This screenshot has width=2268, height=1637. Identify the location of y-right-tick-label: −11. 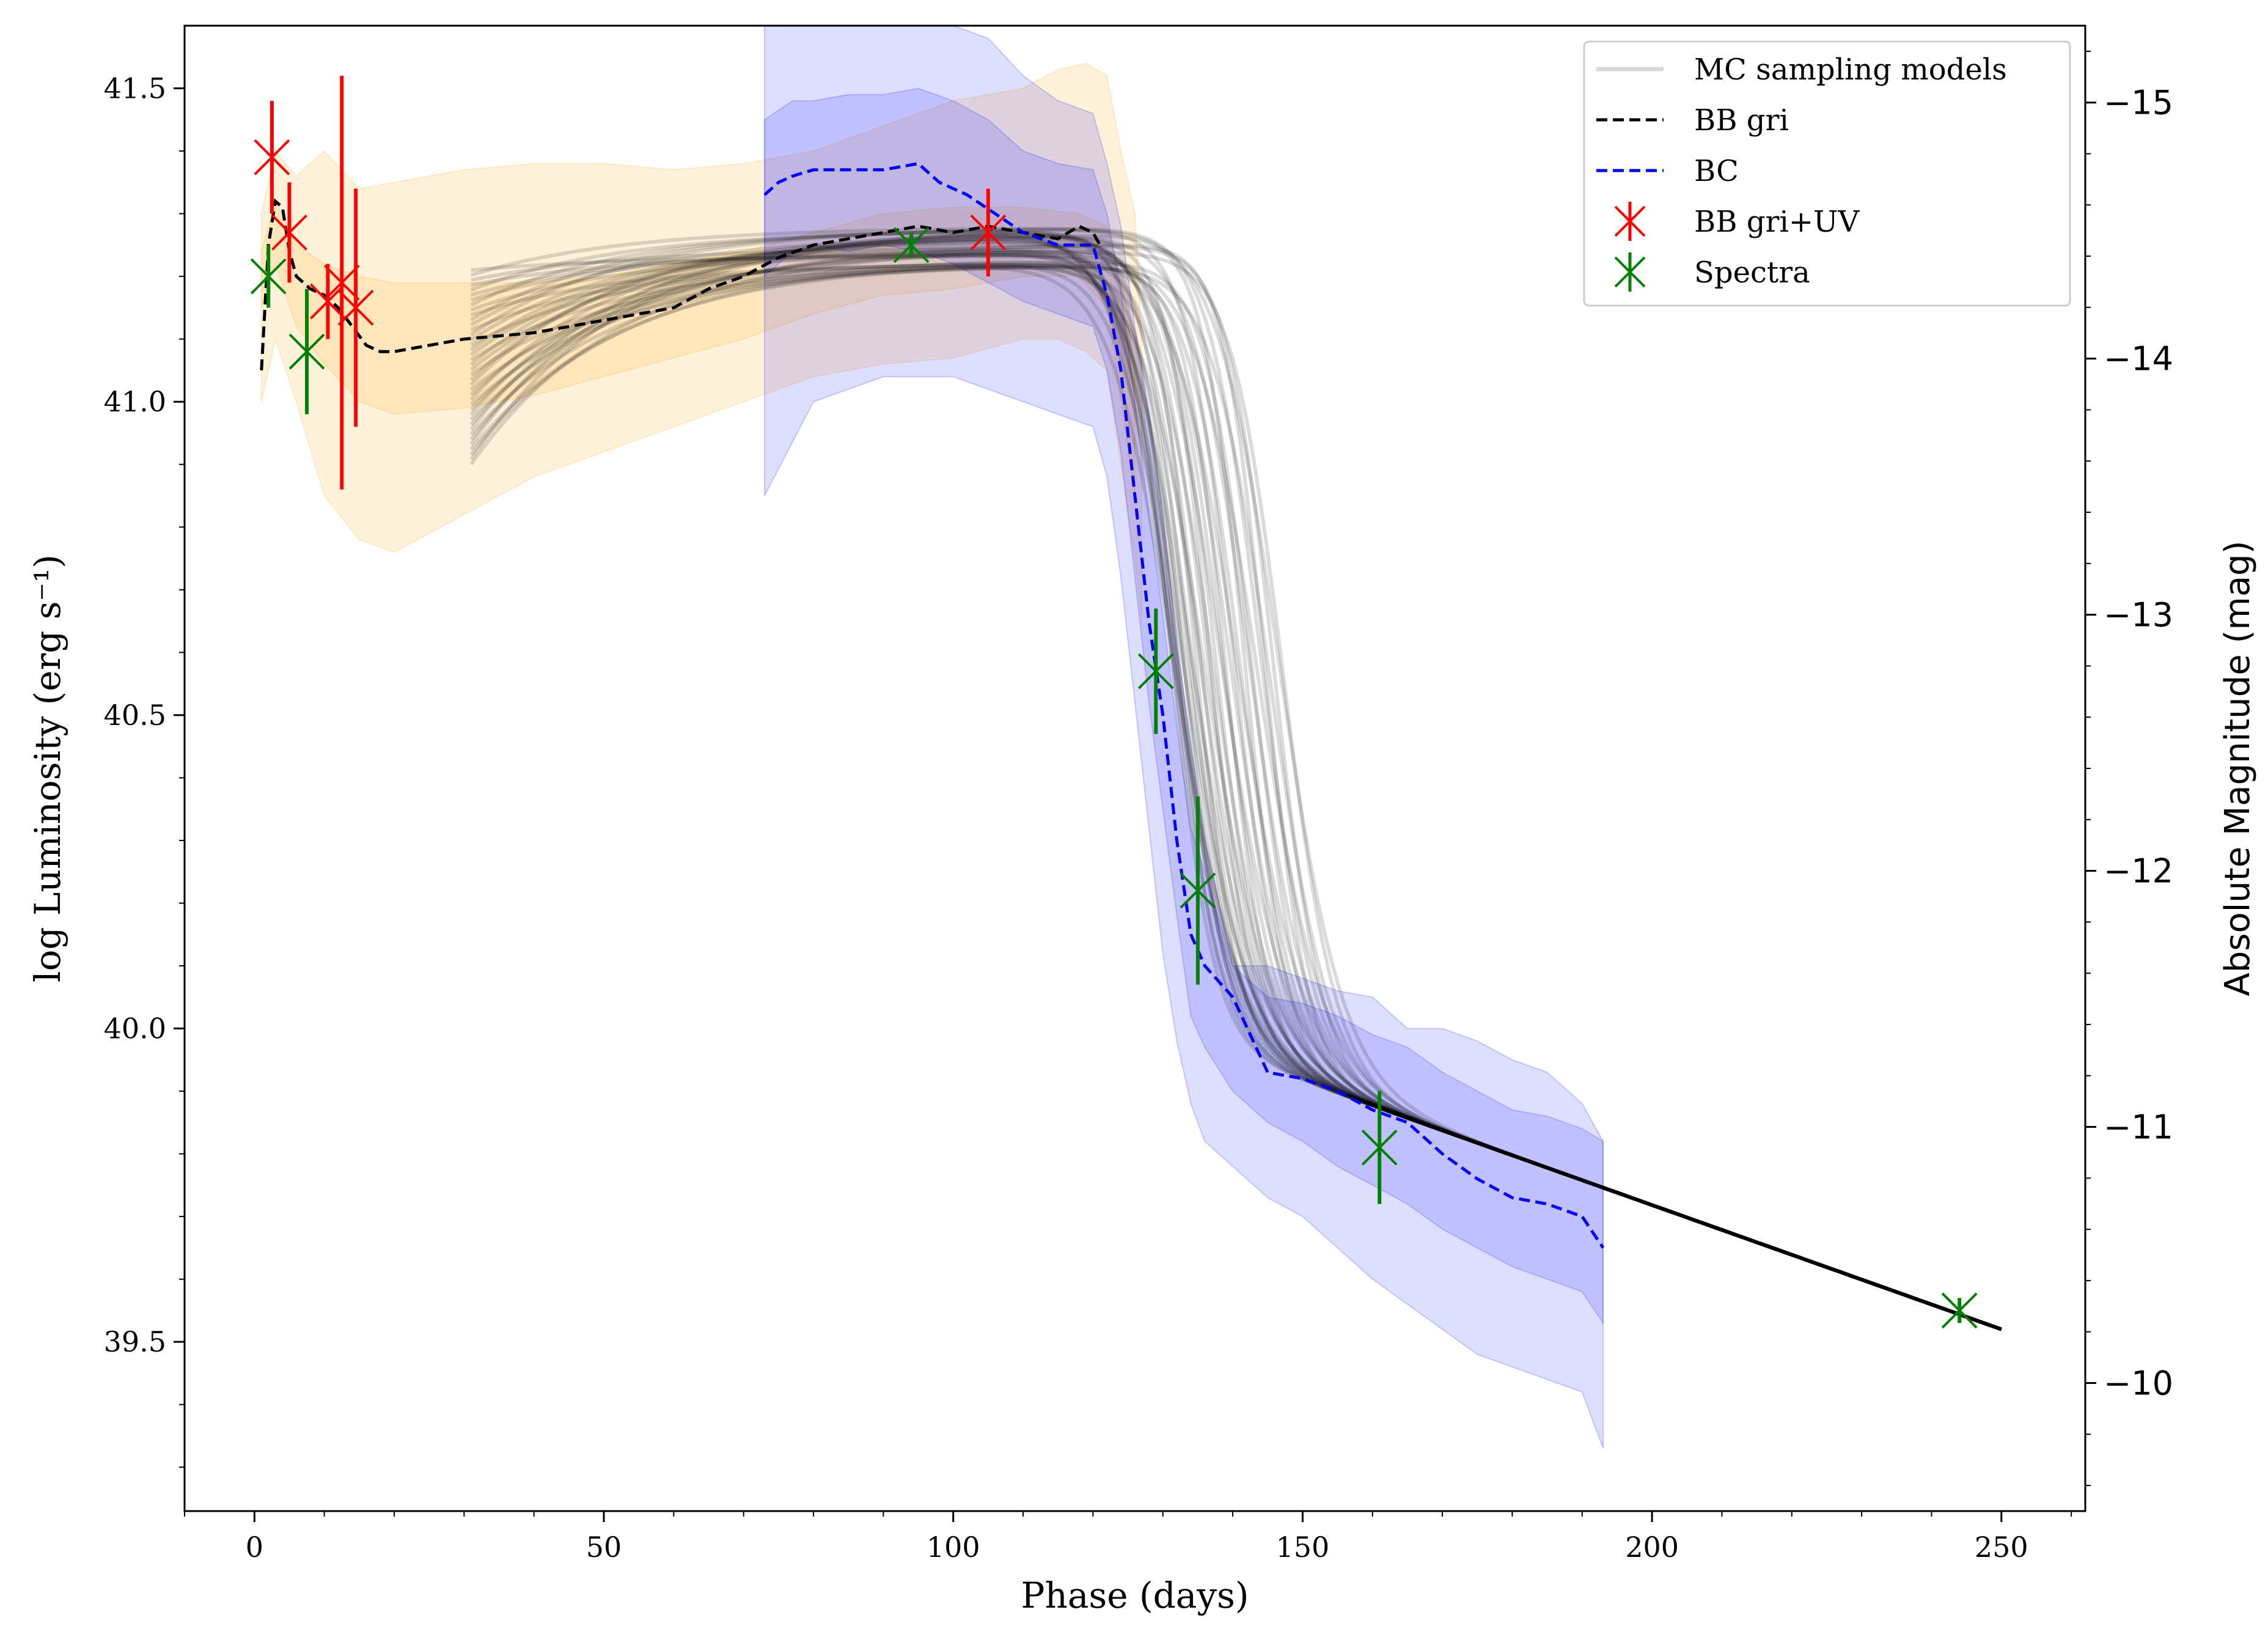
(2138, 1128).